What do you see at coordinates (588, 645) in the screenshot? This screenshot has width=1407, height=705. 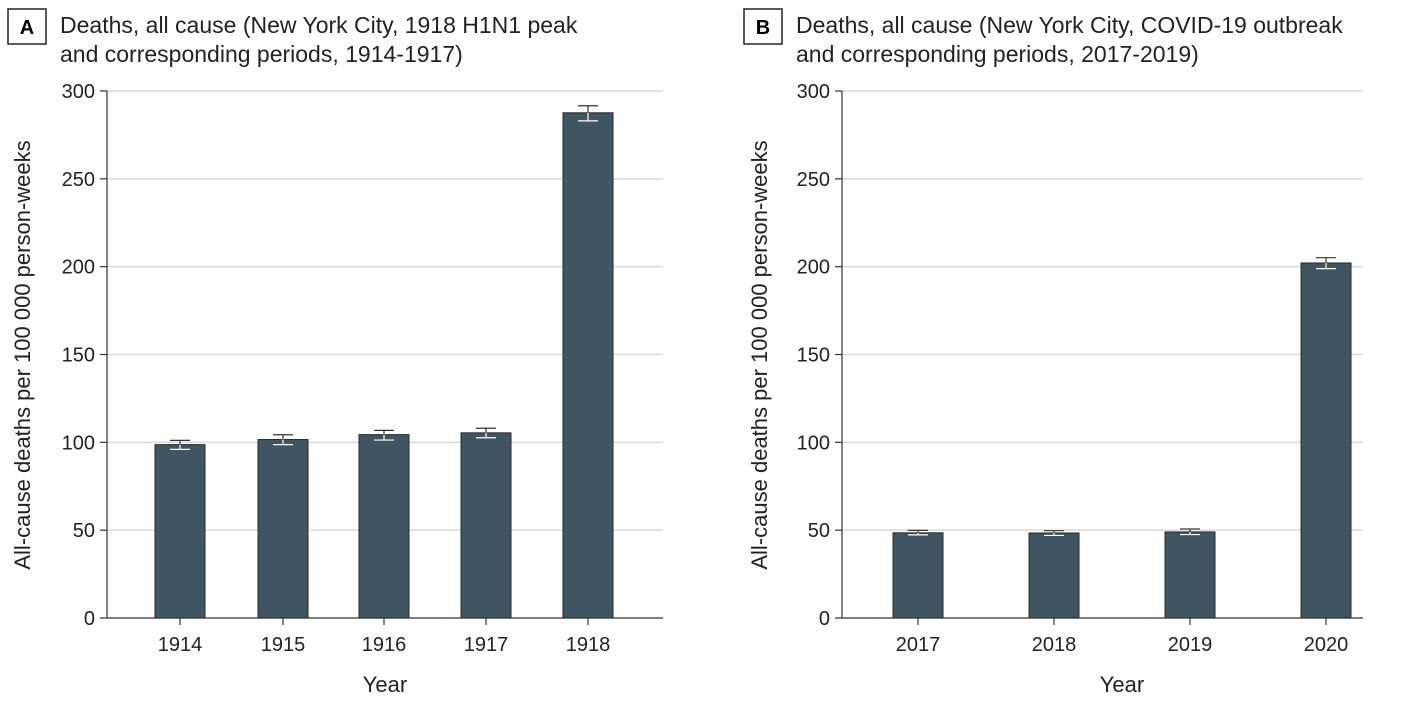 I see `x-tick-label: 1918` at bounding box center [588, 645].